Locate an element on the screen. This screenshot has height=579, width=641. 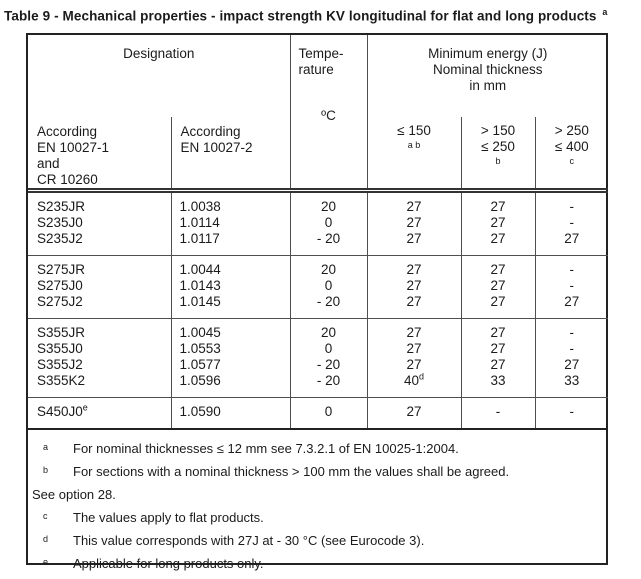
col-header-thickness-150-250: > 150 ≤ 250 b is located at coordinates (498, 155).